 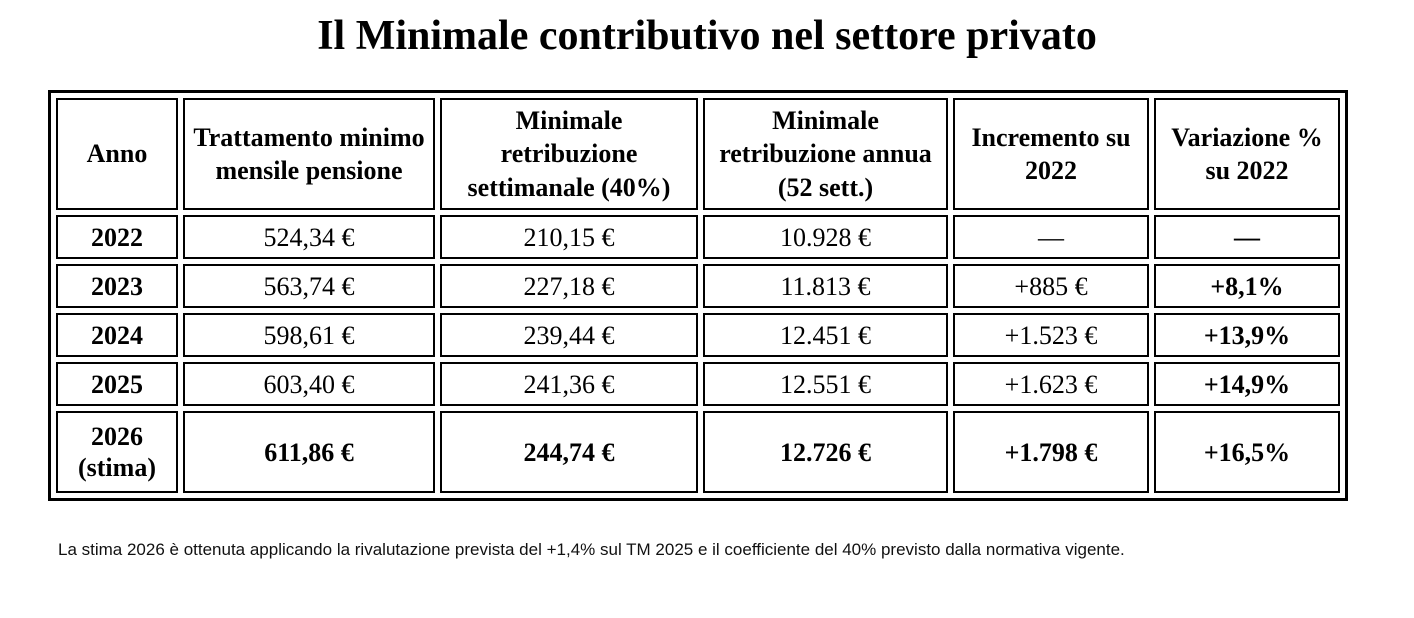 What do you see at coordinates (1247, 384) in the screenshot?
I see `cell-variazione: +14,9%` at bounding box center [1247, 384].